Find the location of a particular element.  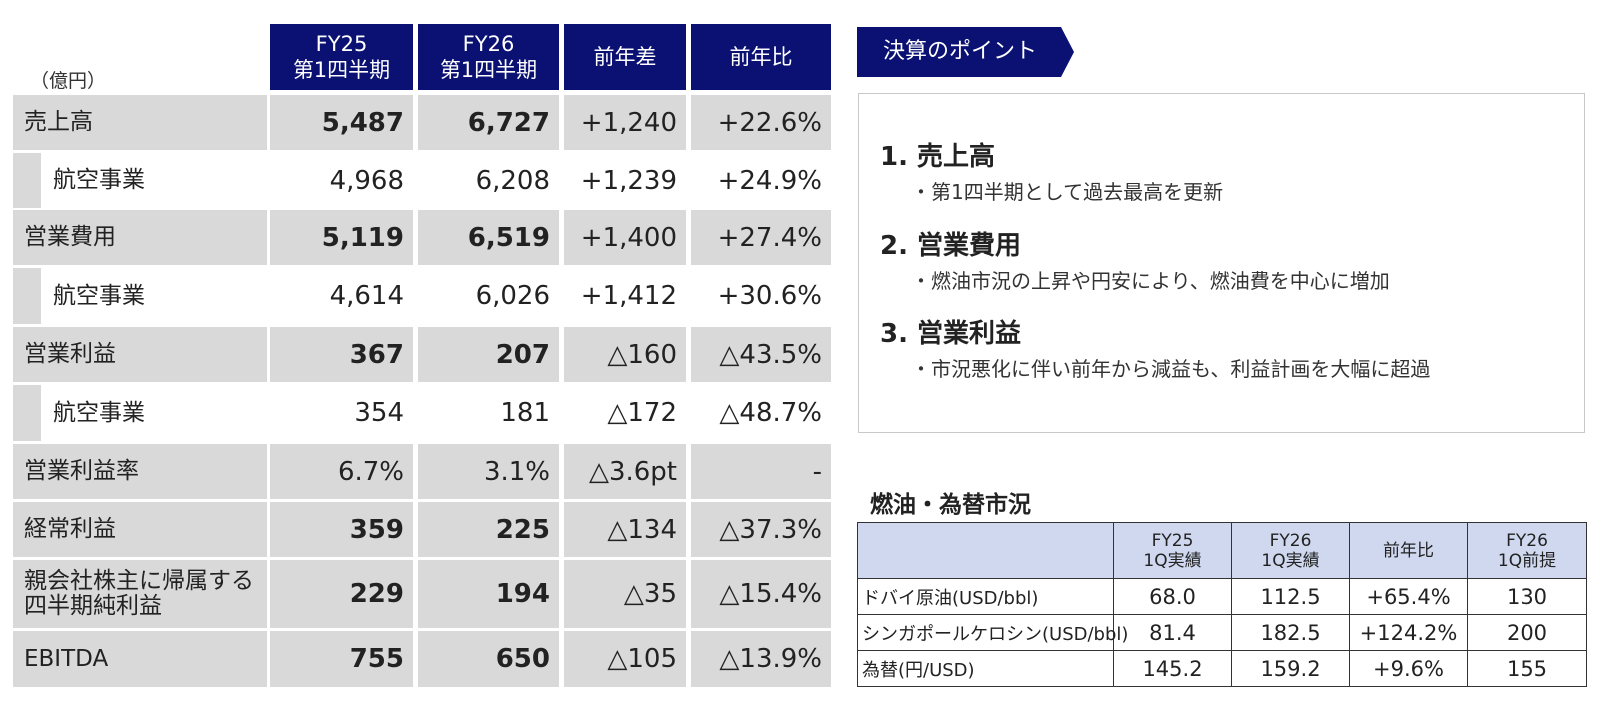

point-detail-2: ・燃油市況の上昇や円安により、燃油費を中心に増加 is located at coordinates (1150, 281).